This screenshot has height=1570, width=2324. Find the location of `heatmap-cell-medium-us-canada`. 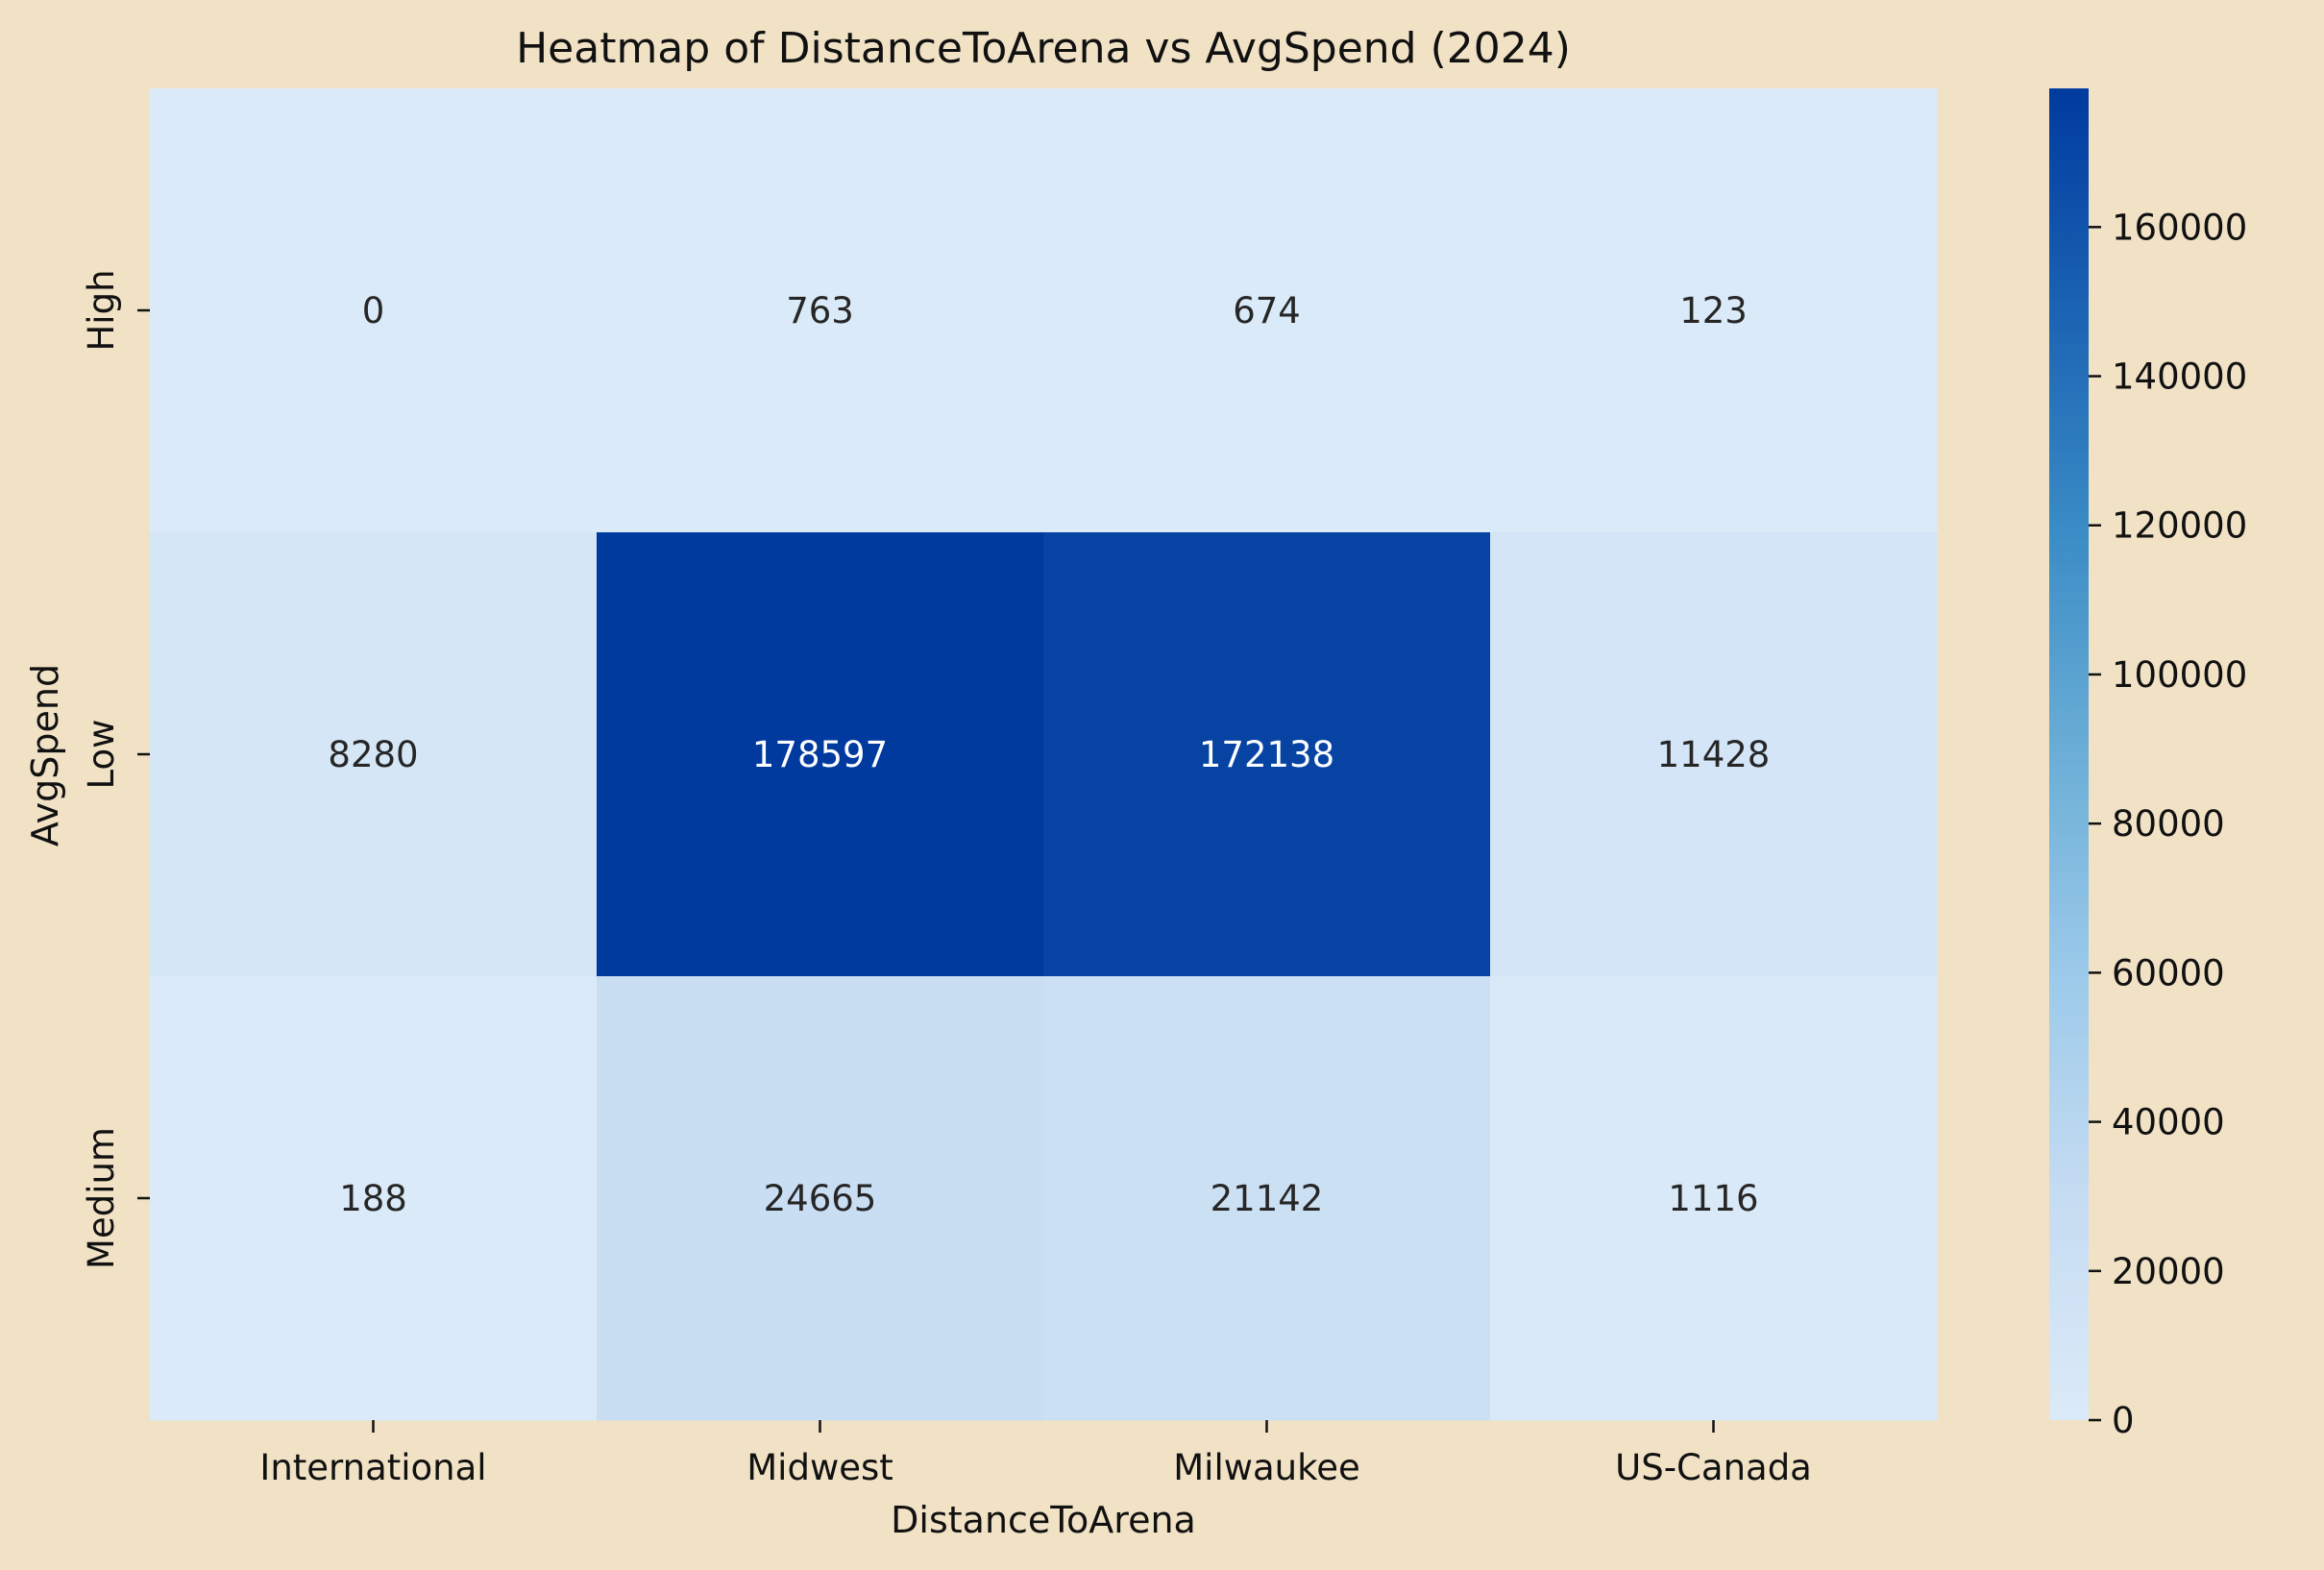

heatmap-cell-medium-us-canada is located at coordinates (1714, 1198).